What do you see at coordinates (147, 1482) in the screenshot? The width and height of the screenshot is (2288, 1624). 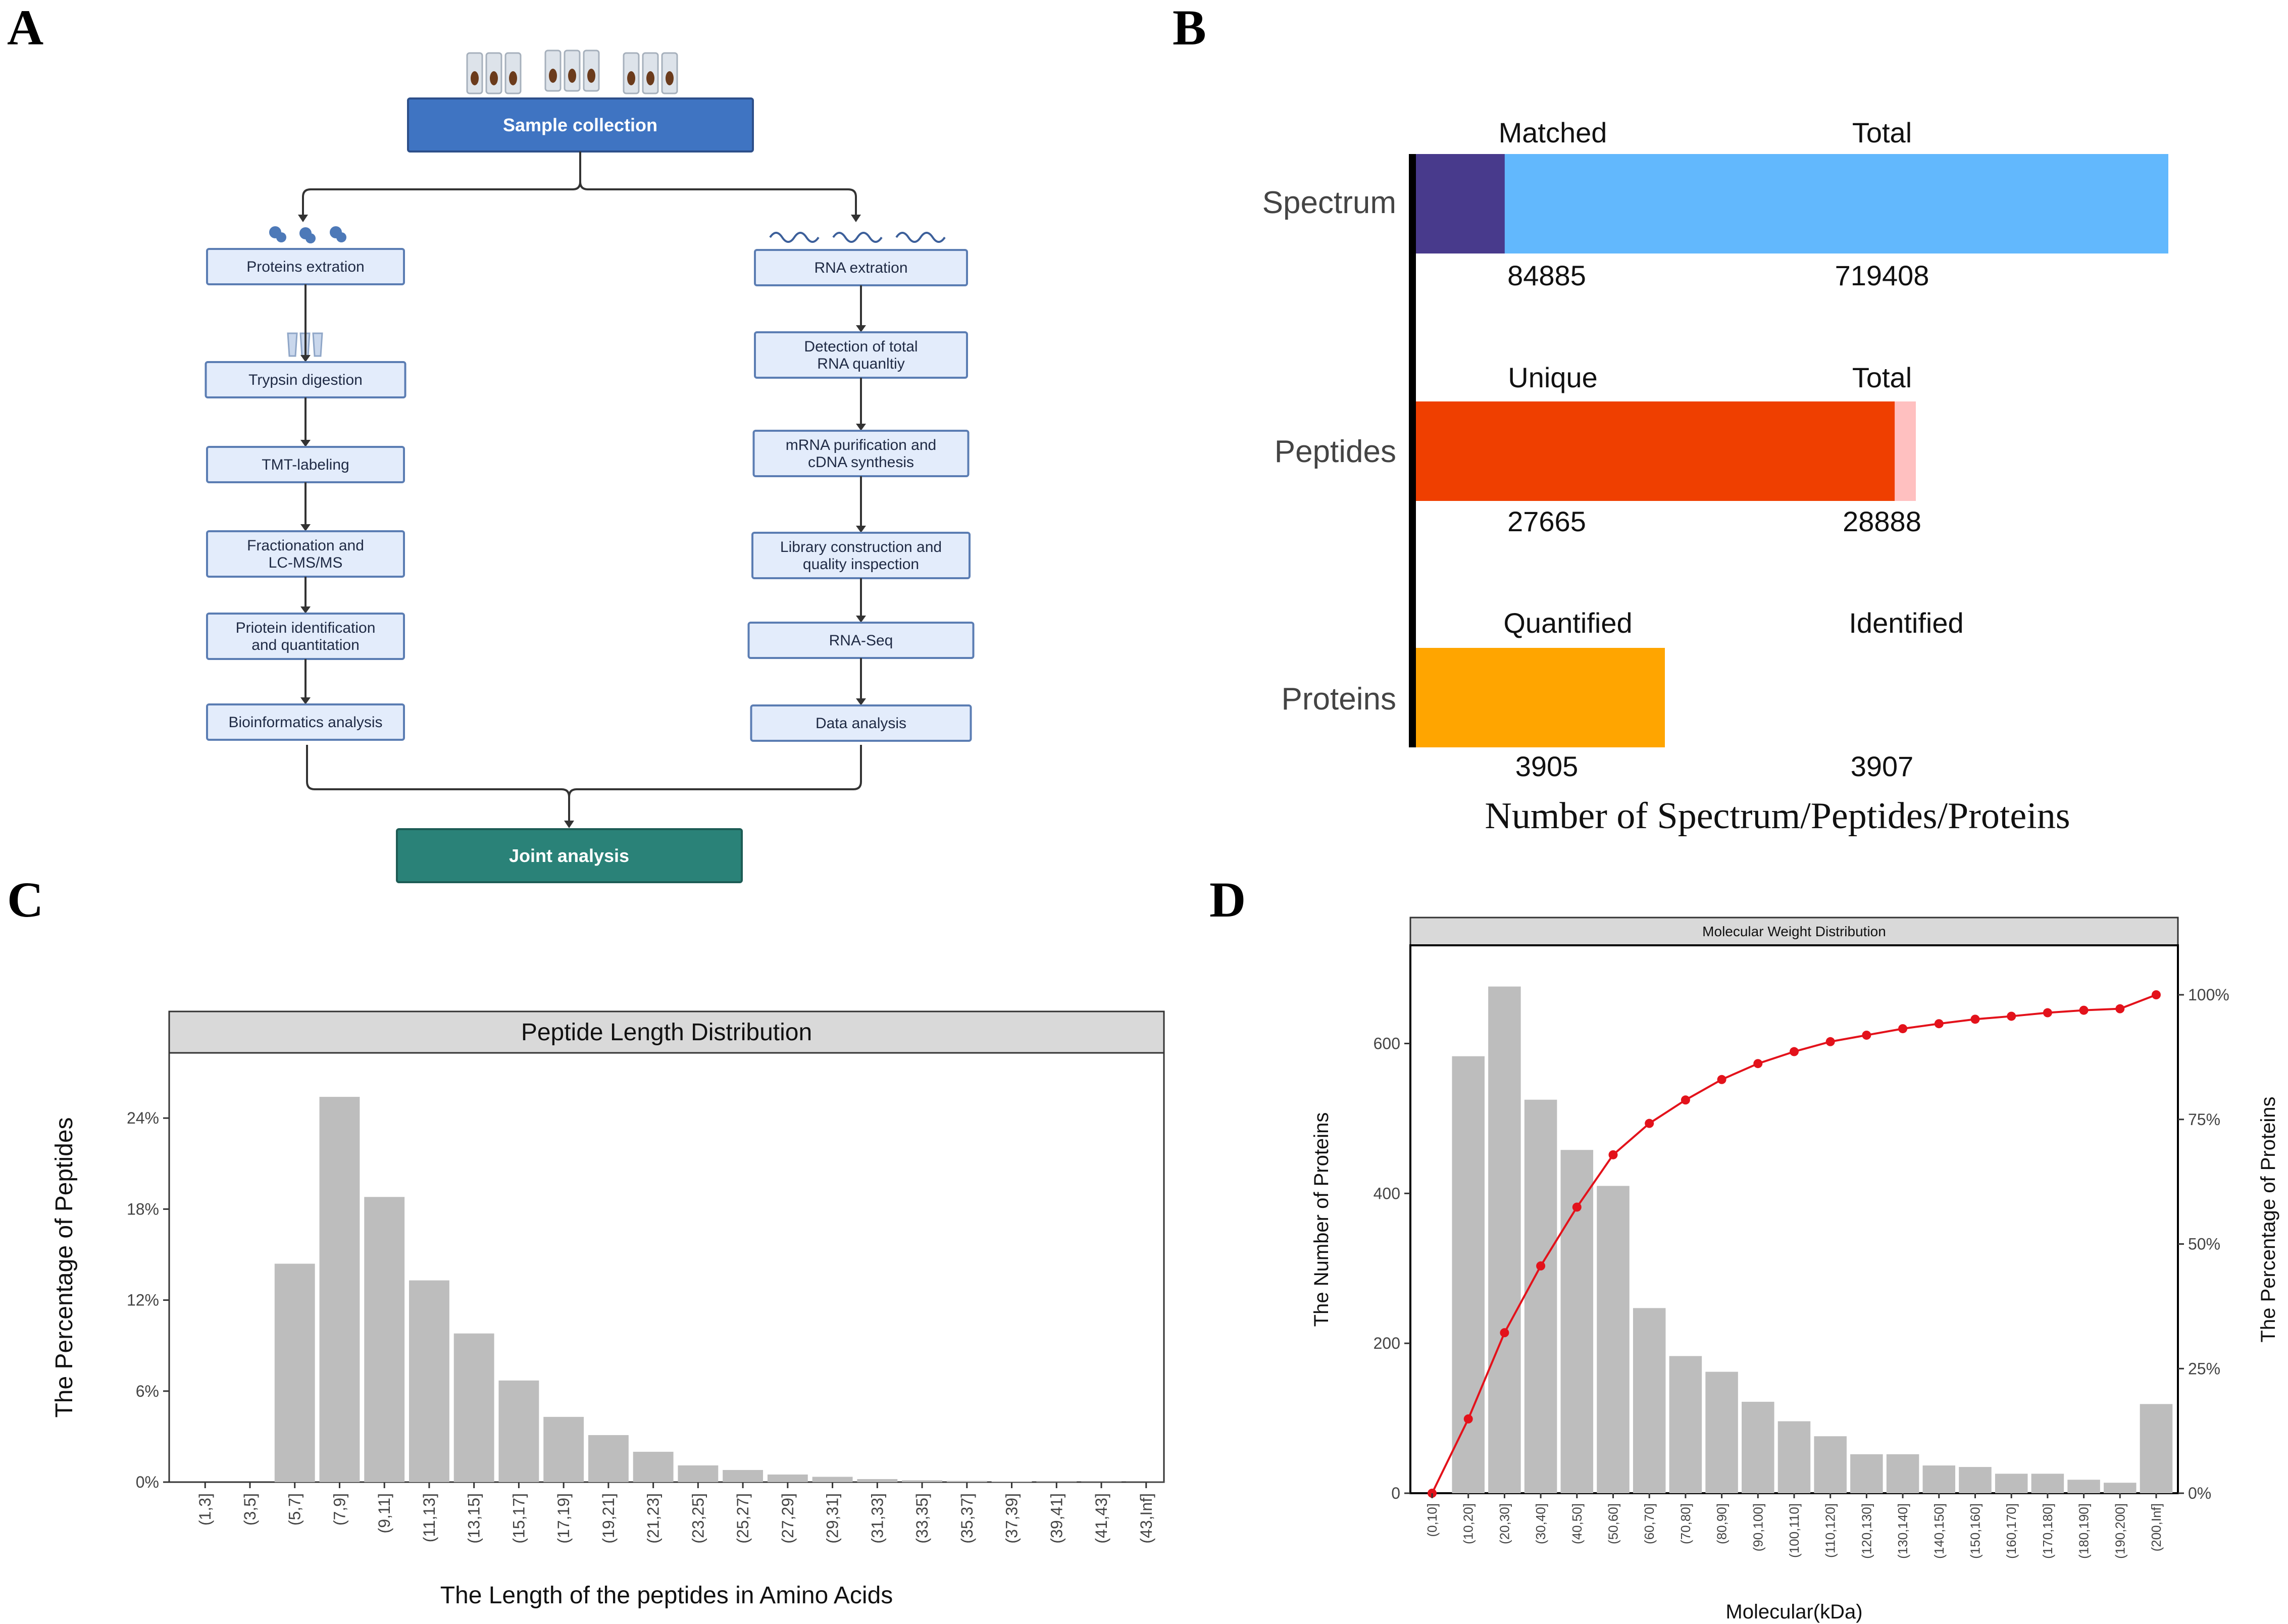 I see `y-tick-label: 0%` at bounding box center [147, 1482].